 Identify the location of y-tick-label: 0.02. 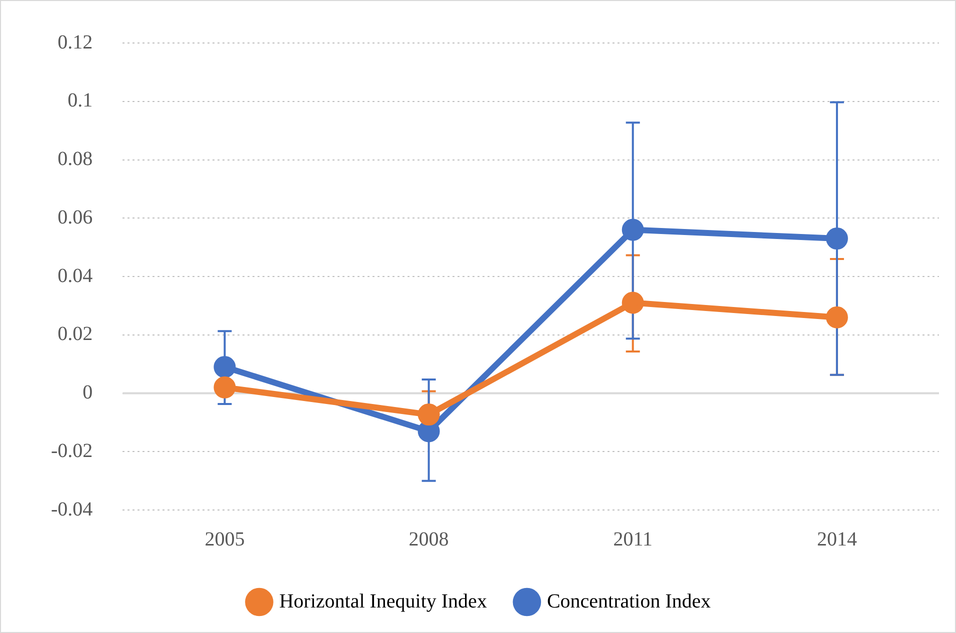
(75, 334).